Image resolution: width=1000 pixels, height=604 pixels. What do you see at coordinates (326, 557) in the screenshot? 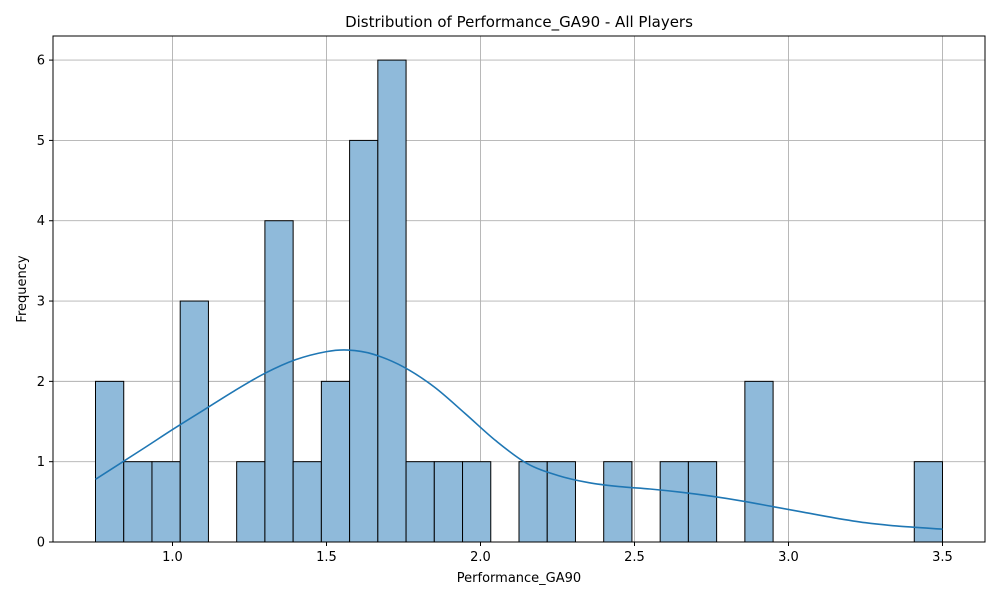
I see `x-tick-label: 1.5` at bounding box center [326, 557].